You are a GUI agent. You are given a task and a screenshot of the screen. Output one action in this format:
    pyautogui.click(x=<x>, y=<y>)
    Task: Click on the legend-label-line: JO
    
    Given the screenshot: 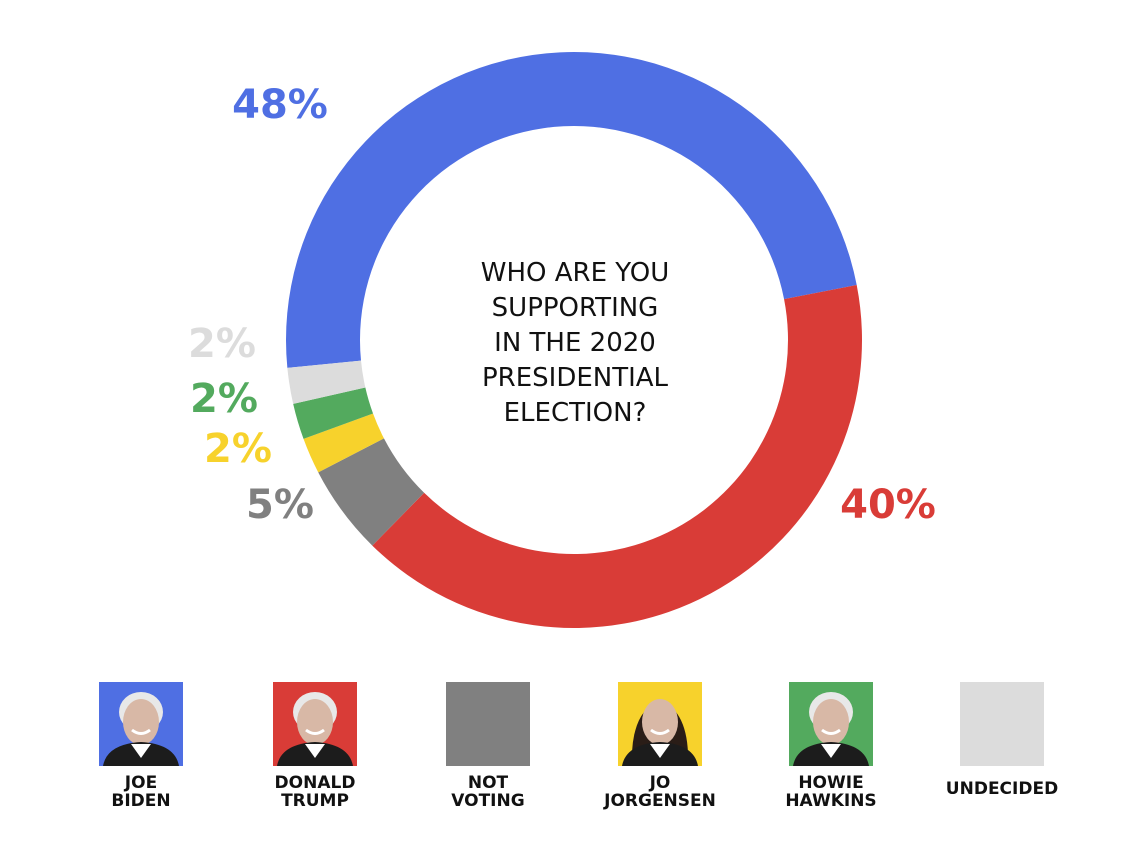 What is the action you would take?
    pyautogui.click(x=660, y=783)
    